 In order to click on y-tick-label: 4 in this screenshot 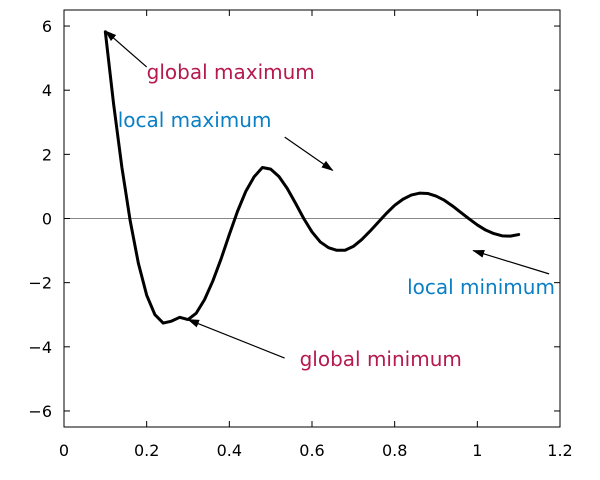, I will do `click(47, 90)`.